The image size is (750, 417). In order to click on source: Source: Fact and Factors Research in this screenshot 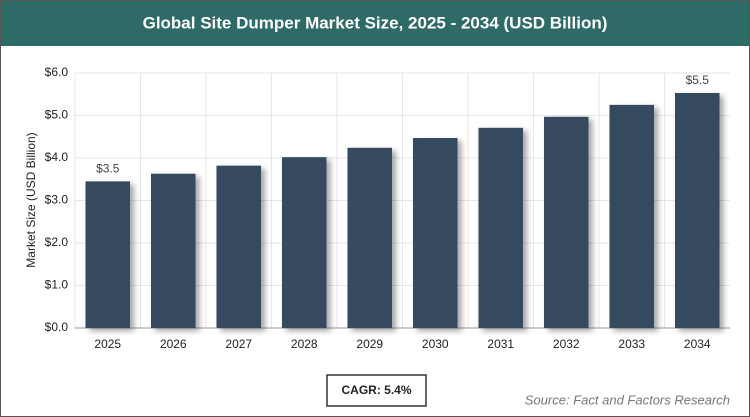, I will do `click(627, 399)`.